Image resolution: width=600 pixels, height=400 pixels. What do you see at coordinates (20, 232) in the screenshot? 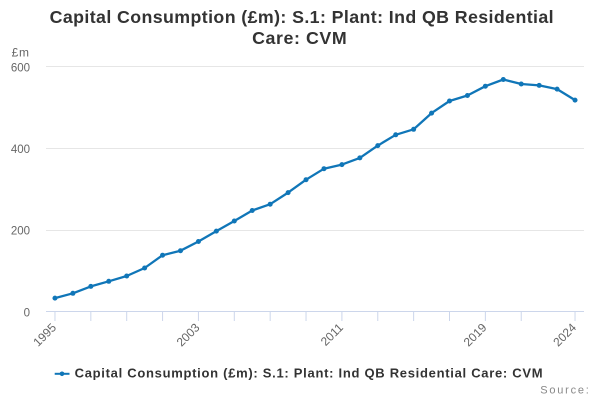
I see `svg-text: 200` at bounding box center [20, 232].